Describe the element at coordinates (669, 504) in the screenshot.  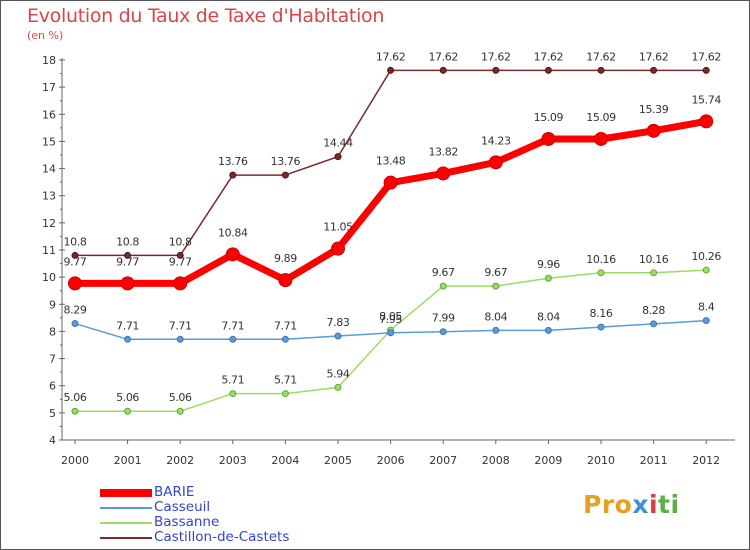
I see `logo-part-4: ti` at that location.